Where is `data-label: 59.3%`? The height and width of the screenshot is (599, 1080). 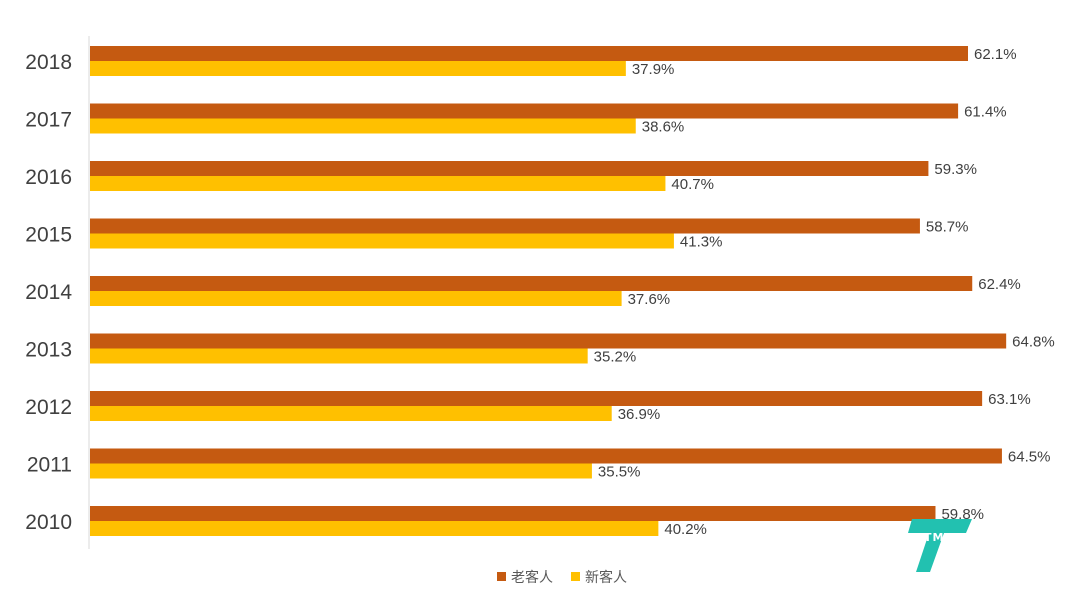 data-label: 59.3% is located at coordinates (955, 169).